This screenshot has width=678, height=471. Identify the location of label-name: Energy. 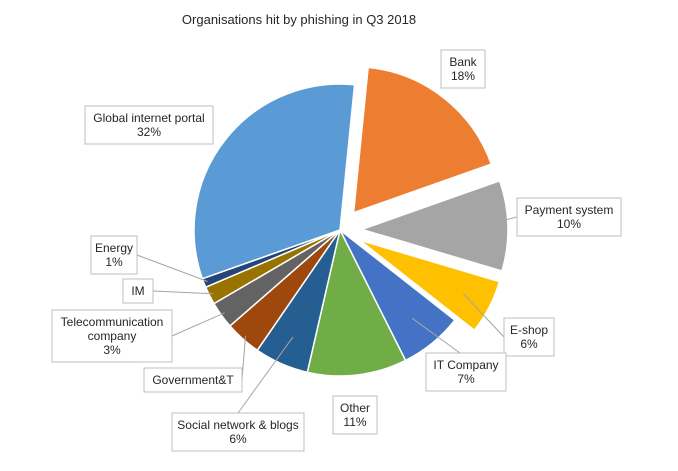
(114, 248).